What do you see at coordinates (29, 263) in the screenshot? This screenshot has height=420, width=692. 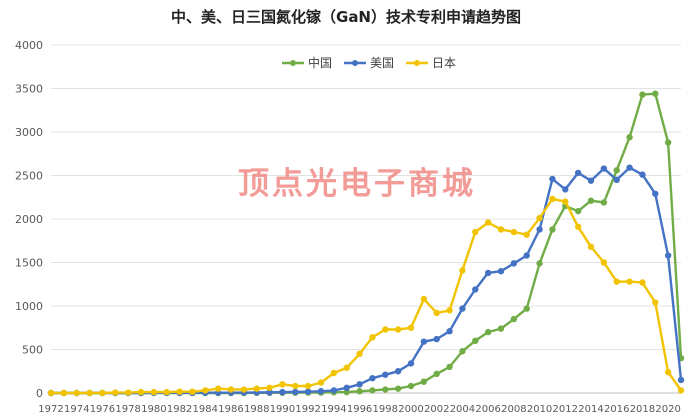 I see `y-tick-label: 1500` at bounding box center [29, 263].